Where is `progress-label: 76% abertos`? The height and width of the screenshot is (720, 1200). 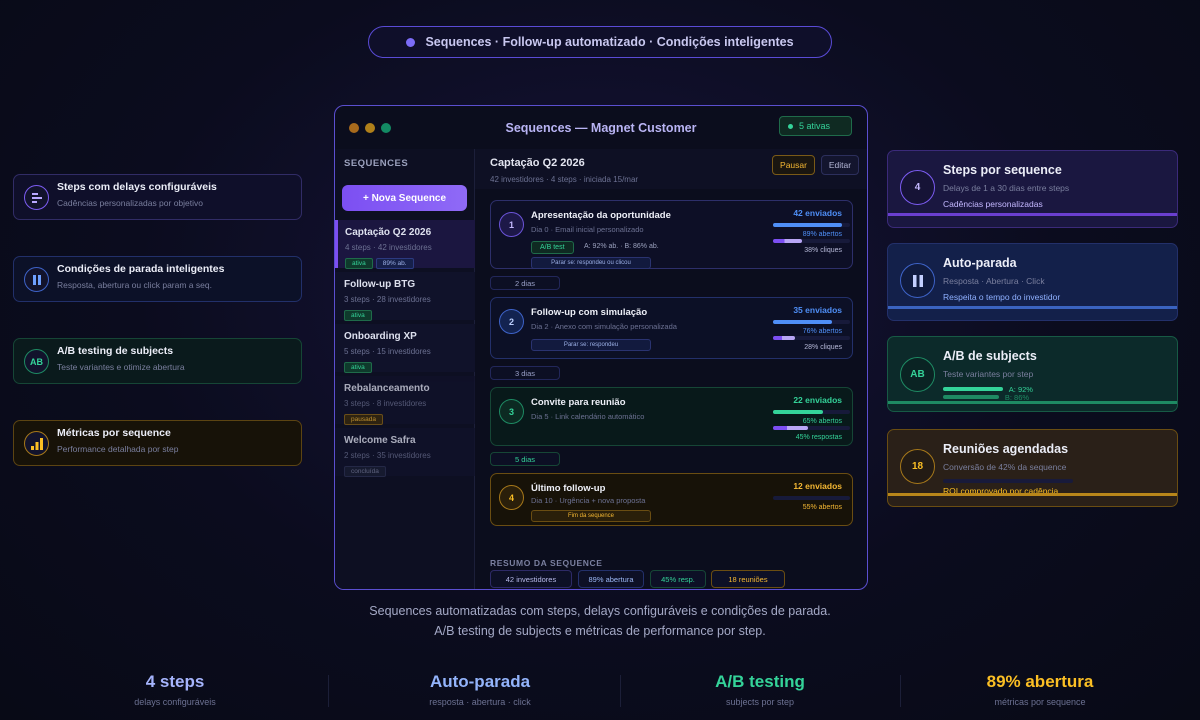 progress-label: 76% abertos is located at coordinates (822, 331).